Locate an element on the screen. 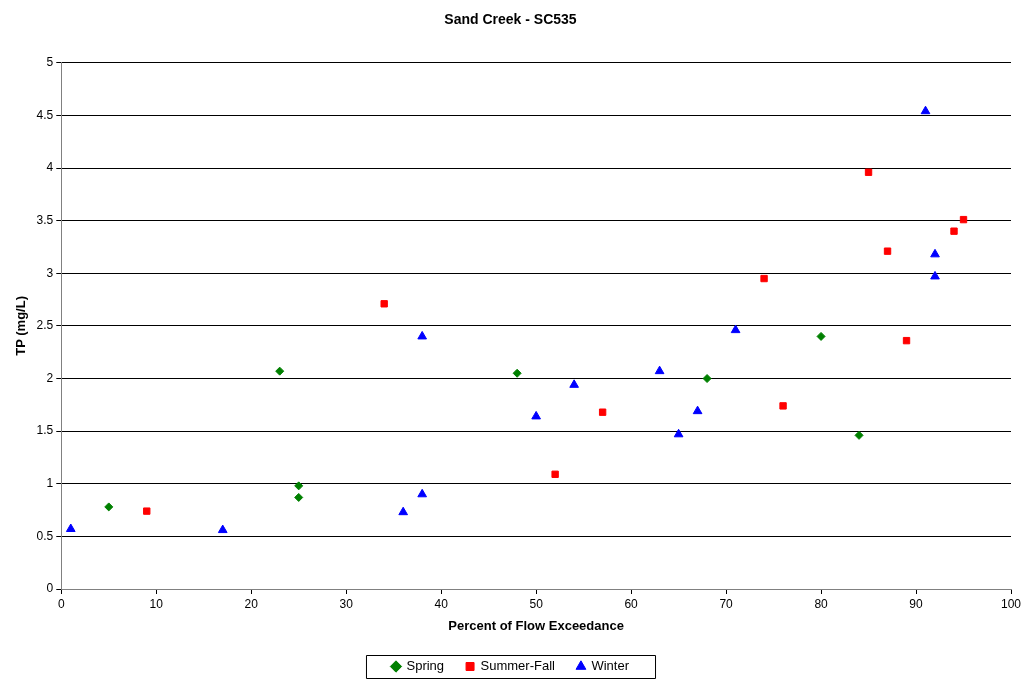 This screenshot has height=687, width=1027. x-tick-label: 60 is located at coordinates (631, 603).